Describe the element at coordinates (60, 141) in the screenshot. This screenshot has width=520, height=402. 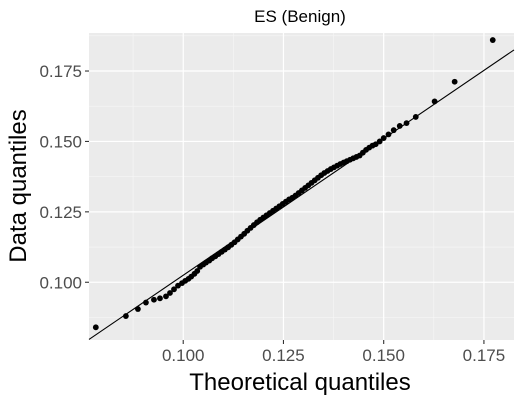
I see `y-tick-label: 0.150` at that location.